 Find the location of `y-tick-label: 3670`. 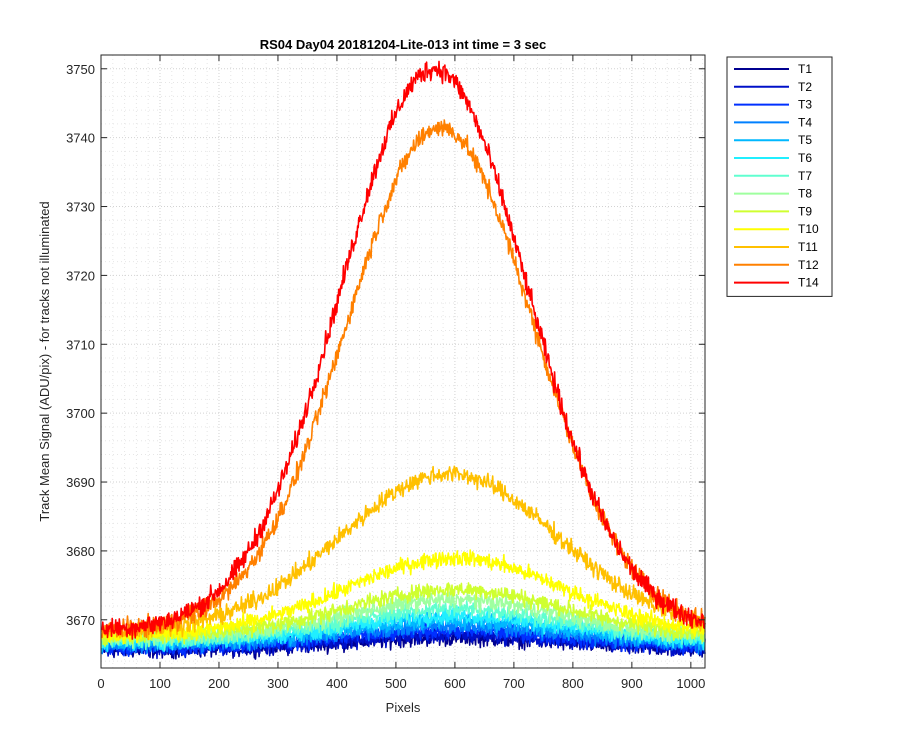

y-tick-label: 3670 is located at coordinates (80, 620).